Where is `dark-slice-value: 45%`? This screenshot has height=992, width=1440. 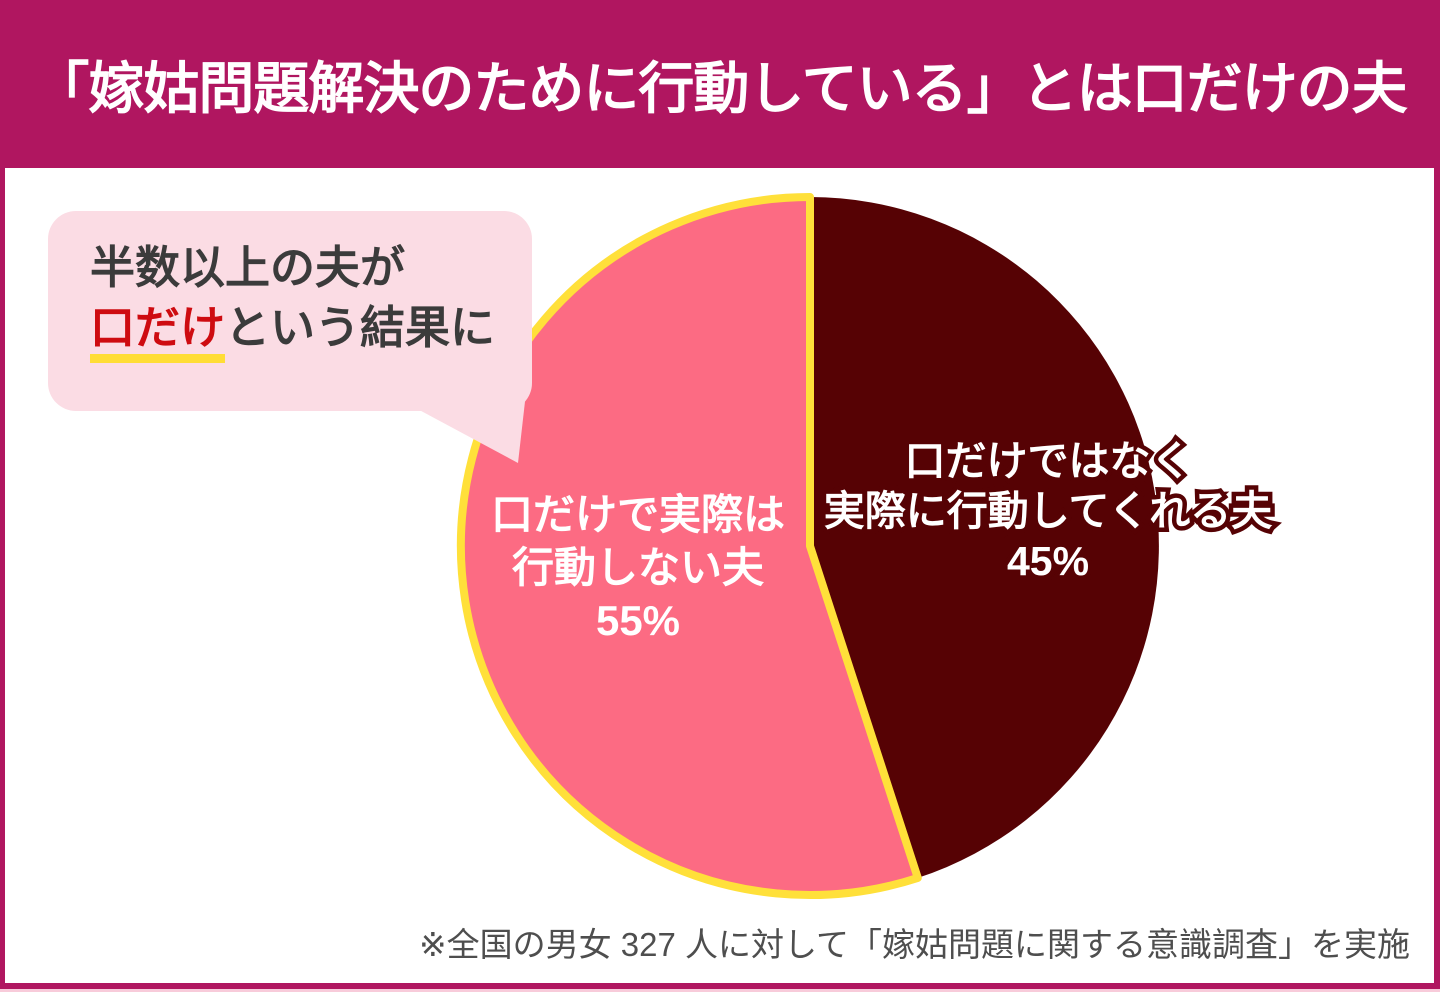 dark-slice-value: 45% is located at coordinates (1048, 561).